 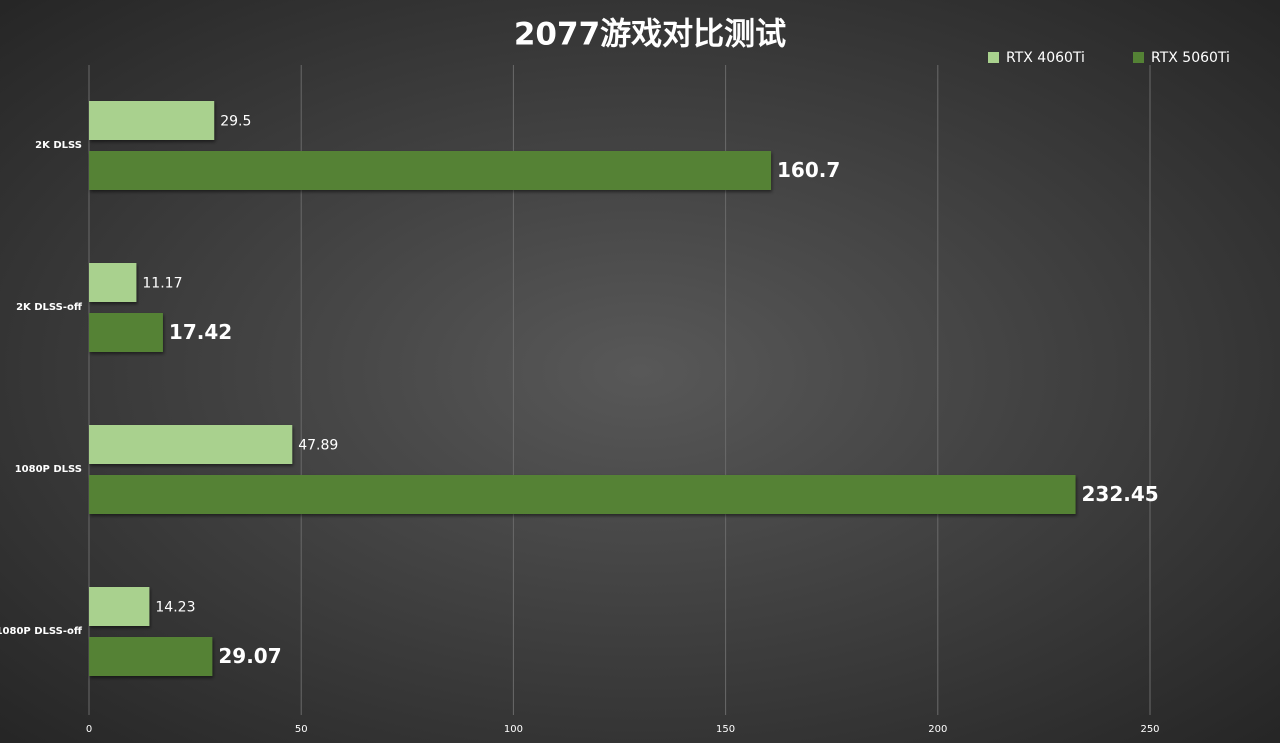 What do you see at coordinates (650, 35) in the screenshot?
I see `chart-title: 2077游戏对比测试` at bounding box center [650, 35].